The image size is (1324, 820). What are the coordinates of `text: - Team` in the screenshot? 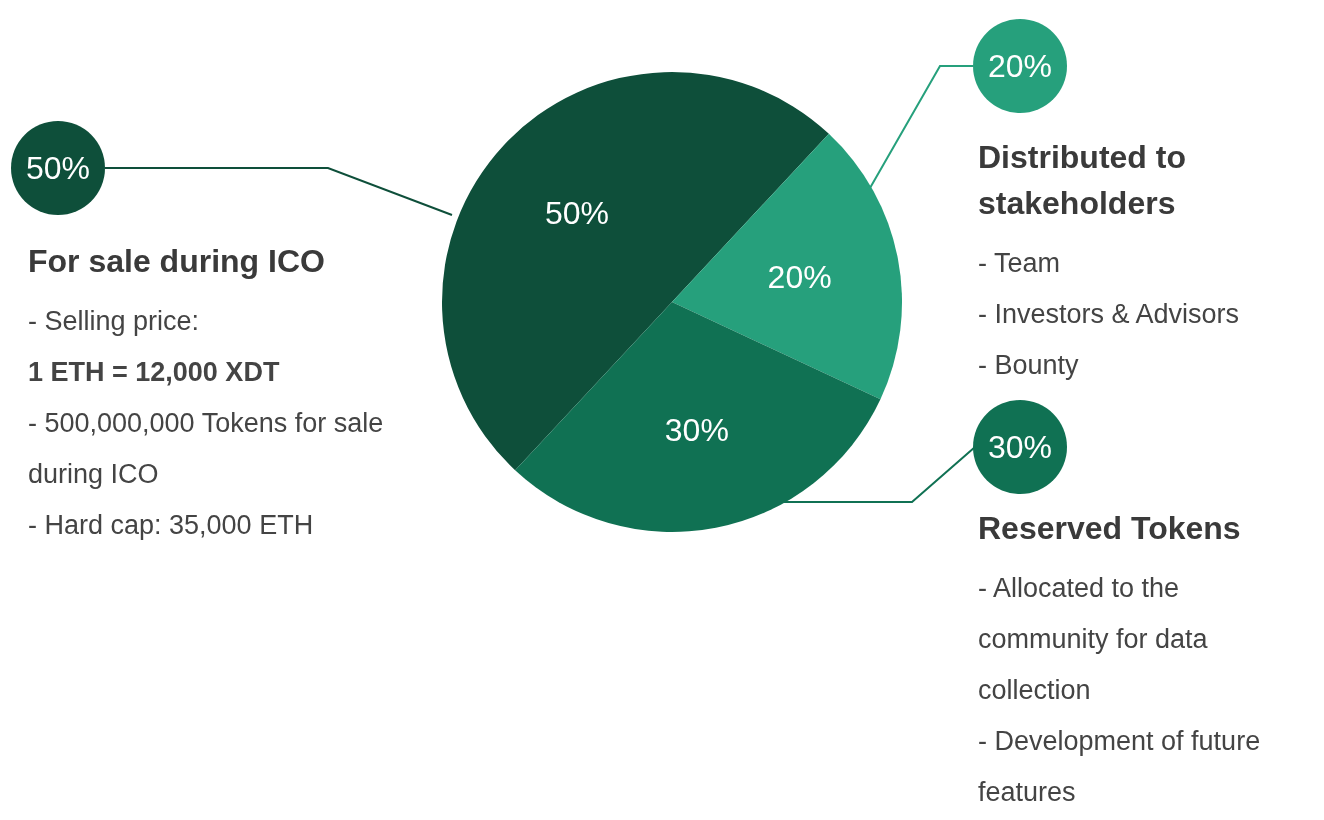 It's located at (1020, 263).